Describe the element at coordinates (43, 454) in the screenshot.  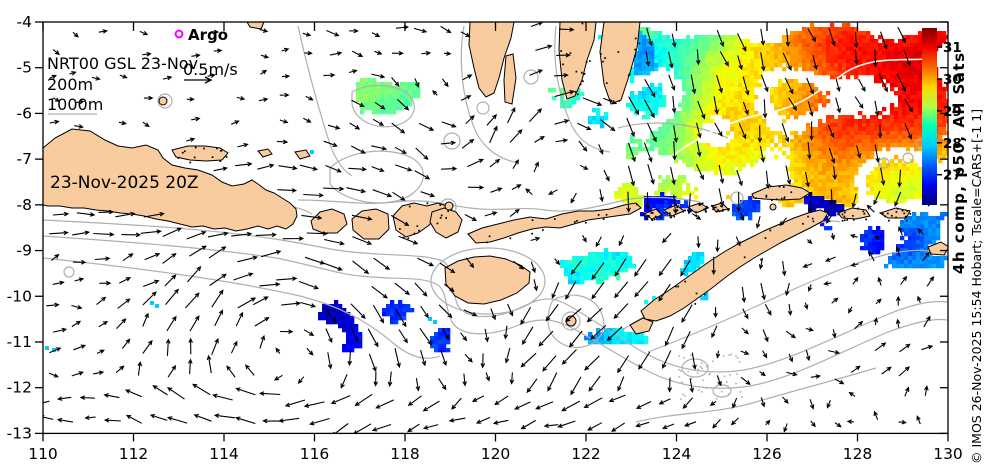
I see `x-tick-label: 110` at that location.